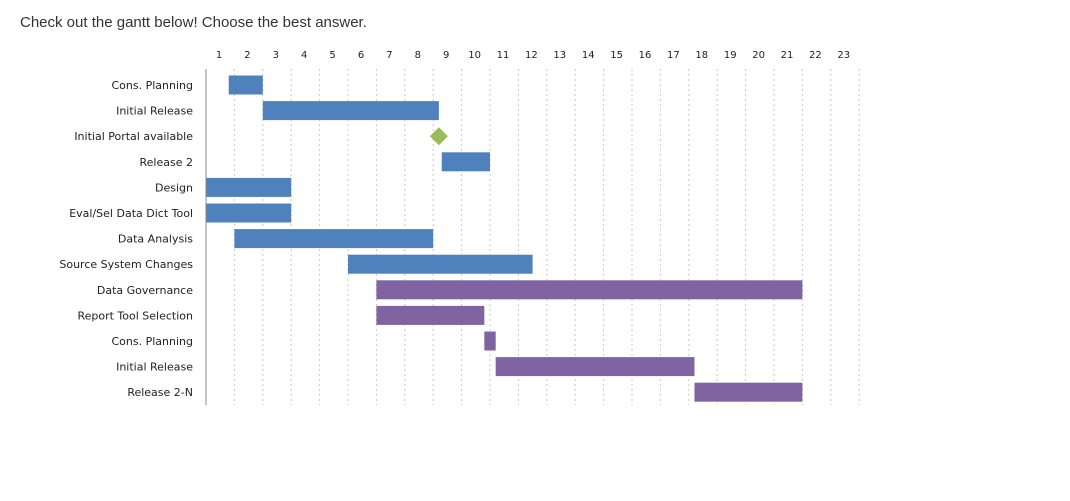 This screenshot has height=501, width=1070. I want to click on task-label: Eval/Sel Data Dict Tool, so click(131, 213).